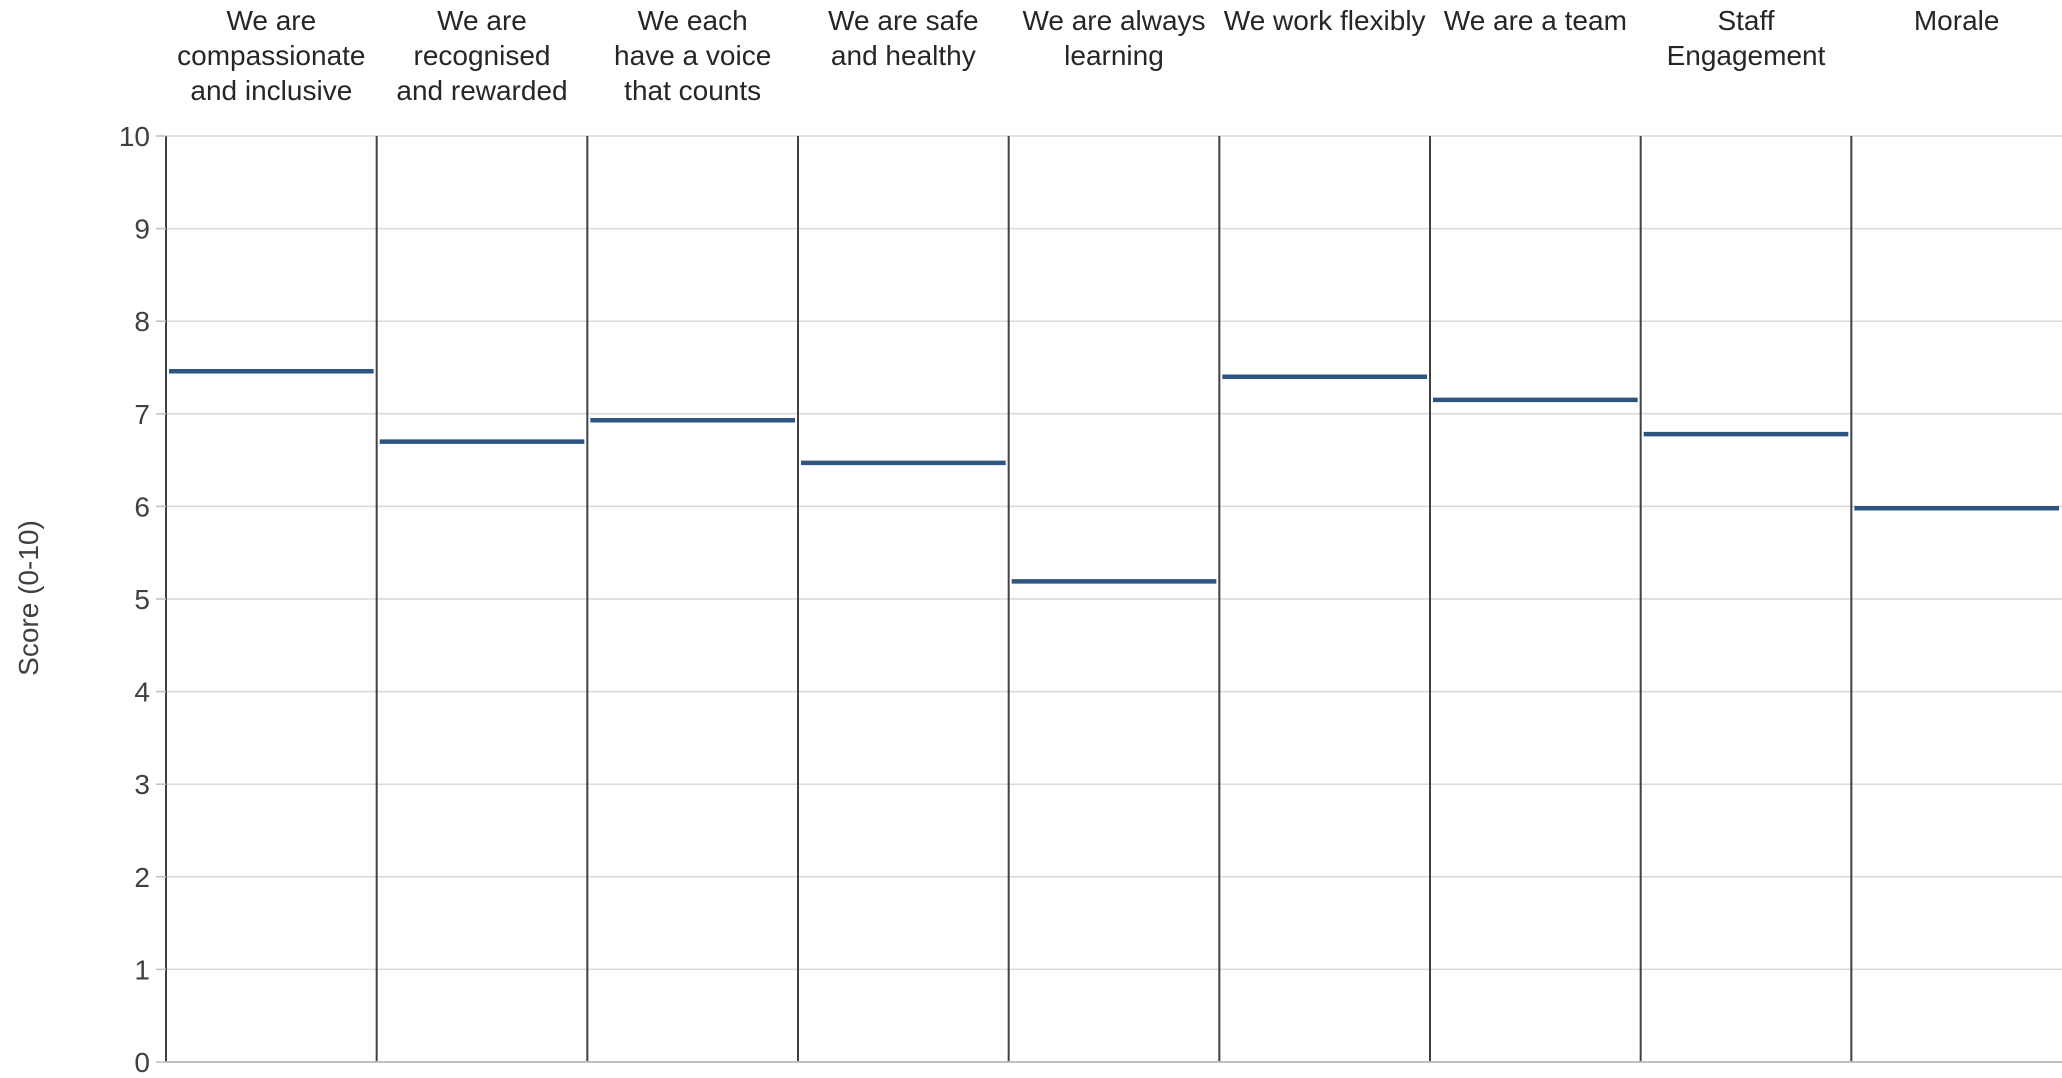 This screenshot has height=1078, width=2062. What do you see at coordinates (142, 321) in the screenshot?
I see `y-tick-label: 8` at bounding box center [142, 321].